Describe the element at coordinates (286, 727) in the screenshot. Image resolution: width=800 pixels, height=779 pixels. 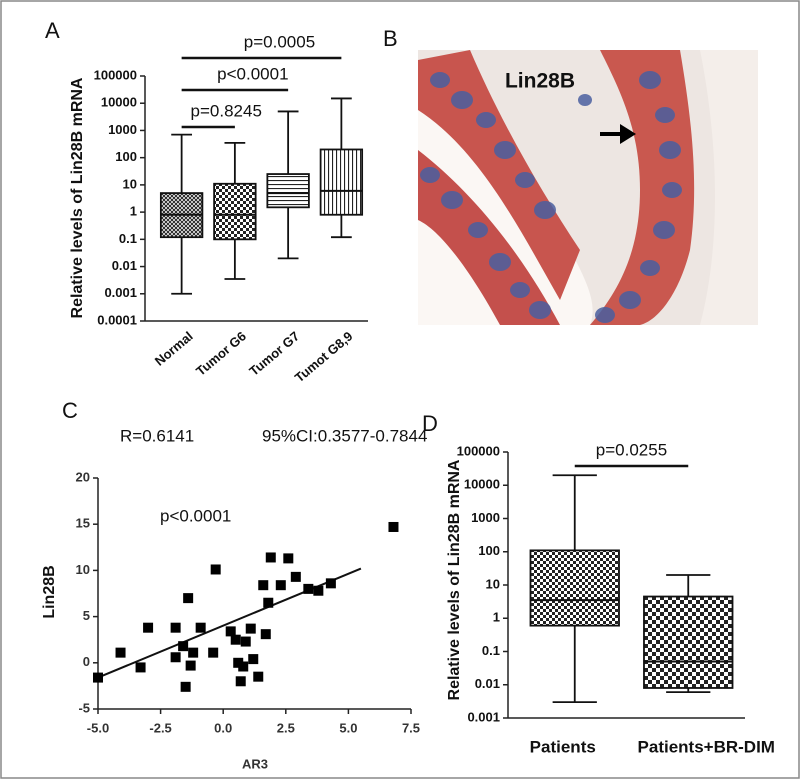
I see `x-tick-label: 2.5` at that location.